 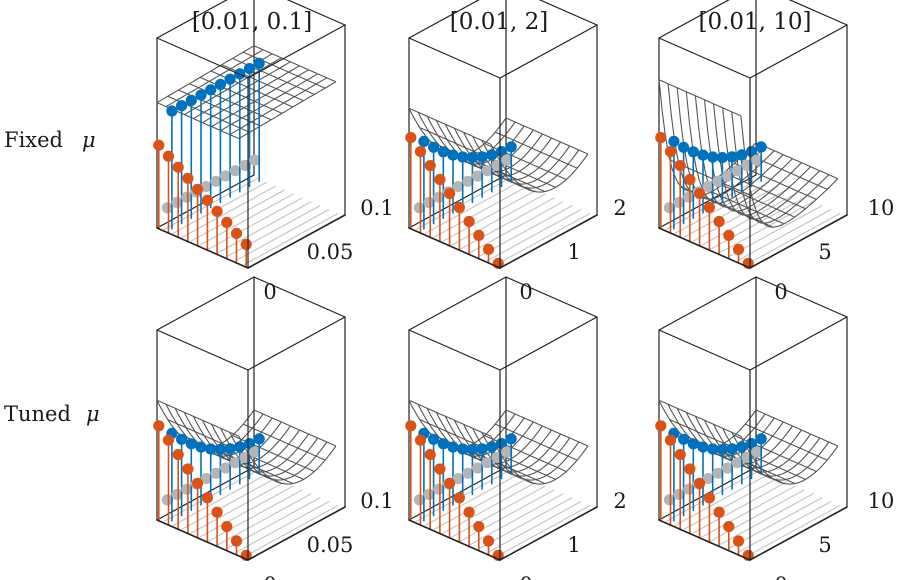 I want to click on tick-label: 10, so click(x=881, y=501).